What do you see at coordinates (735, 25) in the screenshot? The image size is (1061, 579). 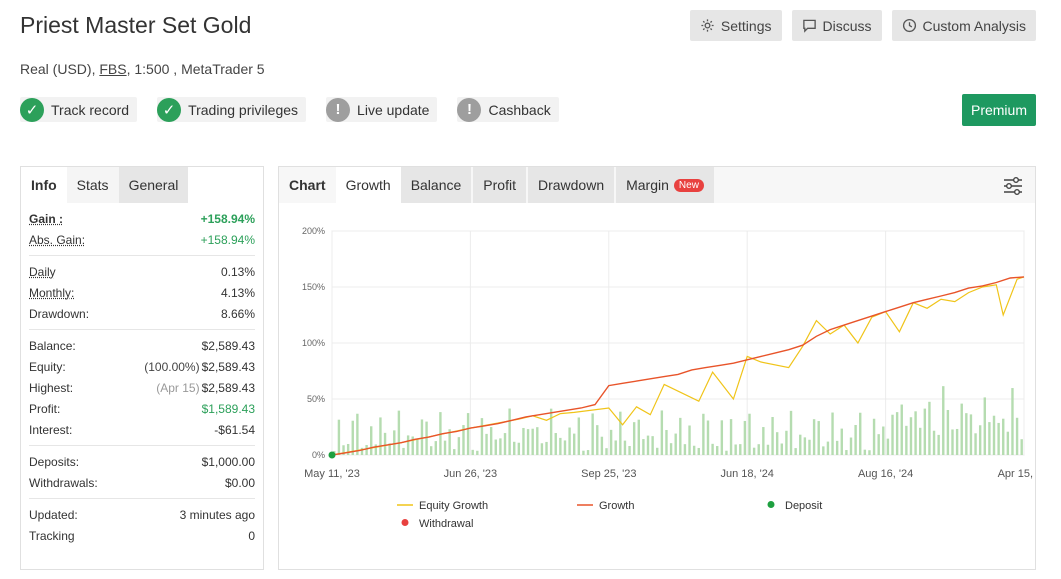 I see `settings-button: Settings` at bounding box center [735, 25].